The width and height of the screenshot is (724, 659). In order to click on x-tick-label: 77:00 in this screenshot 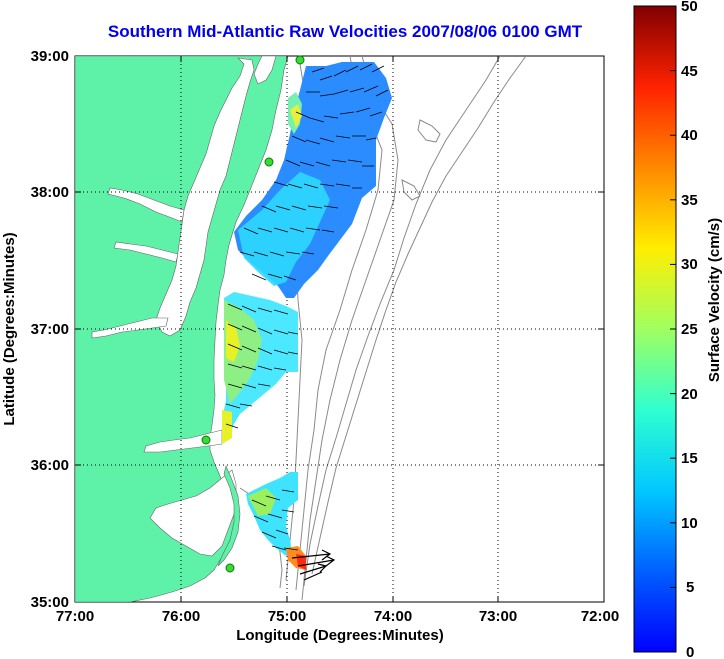, I will do `click(75, 616)`.